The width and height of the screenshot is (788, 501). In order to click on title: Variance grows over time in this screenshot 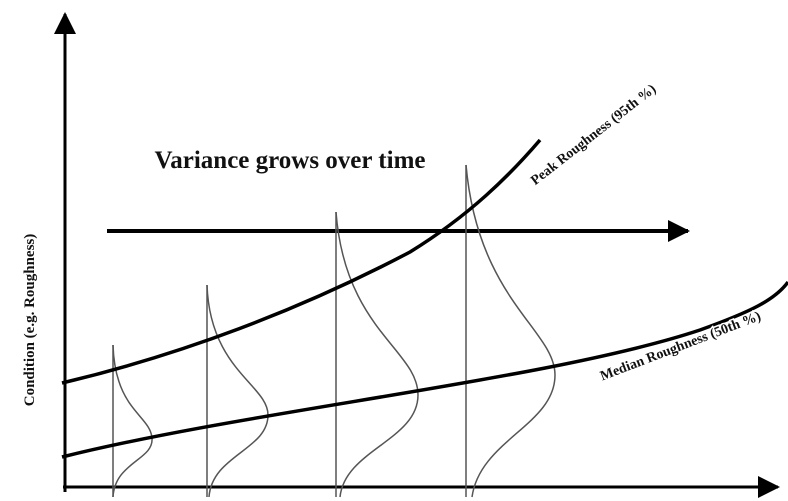, I will do `click(289, 160)`.